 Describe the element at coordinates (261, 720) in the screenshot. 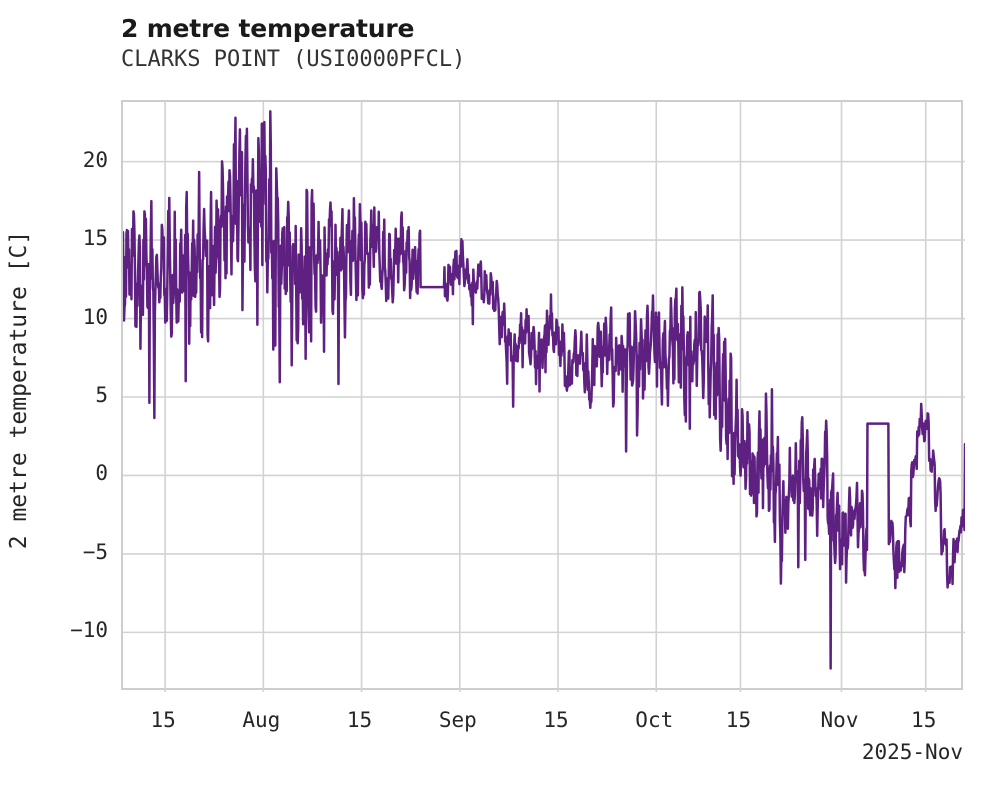

I see `x-tick-label: Aug` at that location.